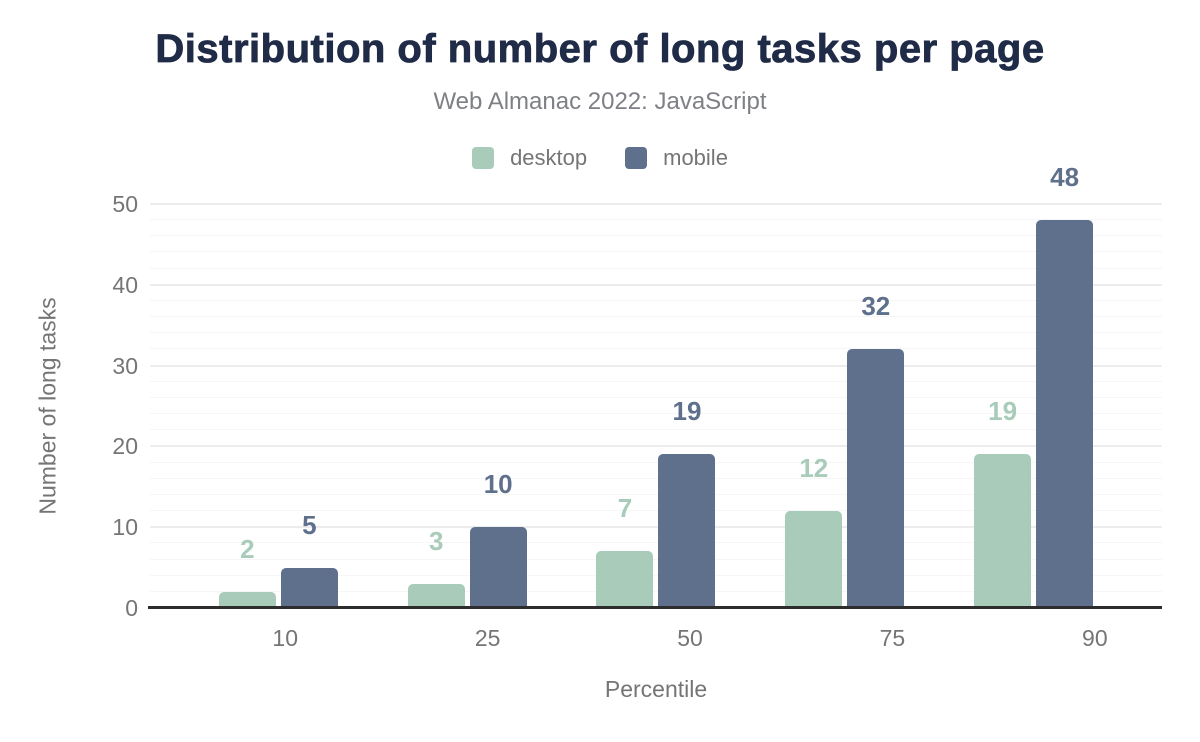 The height and width of the screenshot is (742, 1200). I want to click on x-axis-title: Percentile, so click(656, 689).